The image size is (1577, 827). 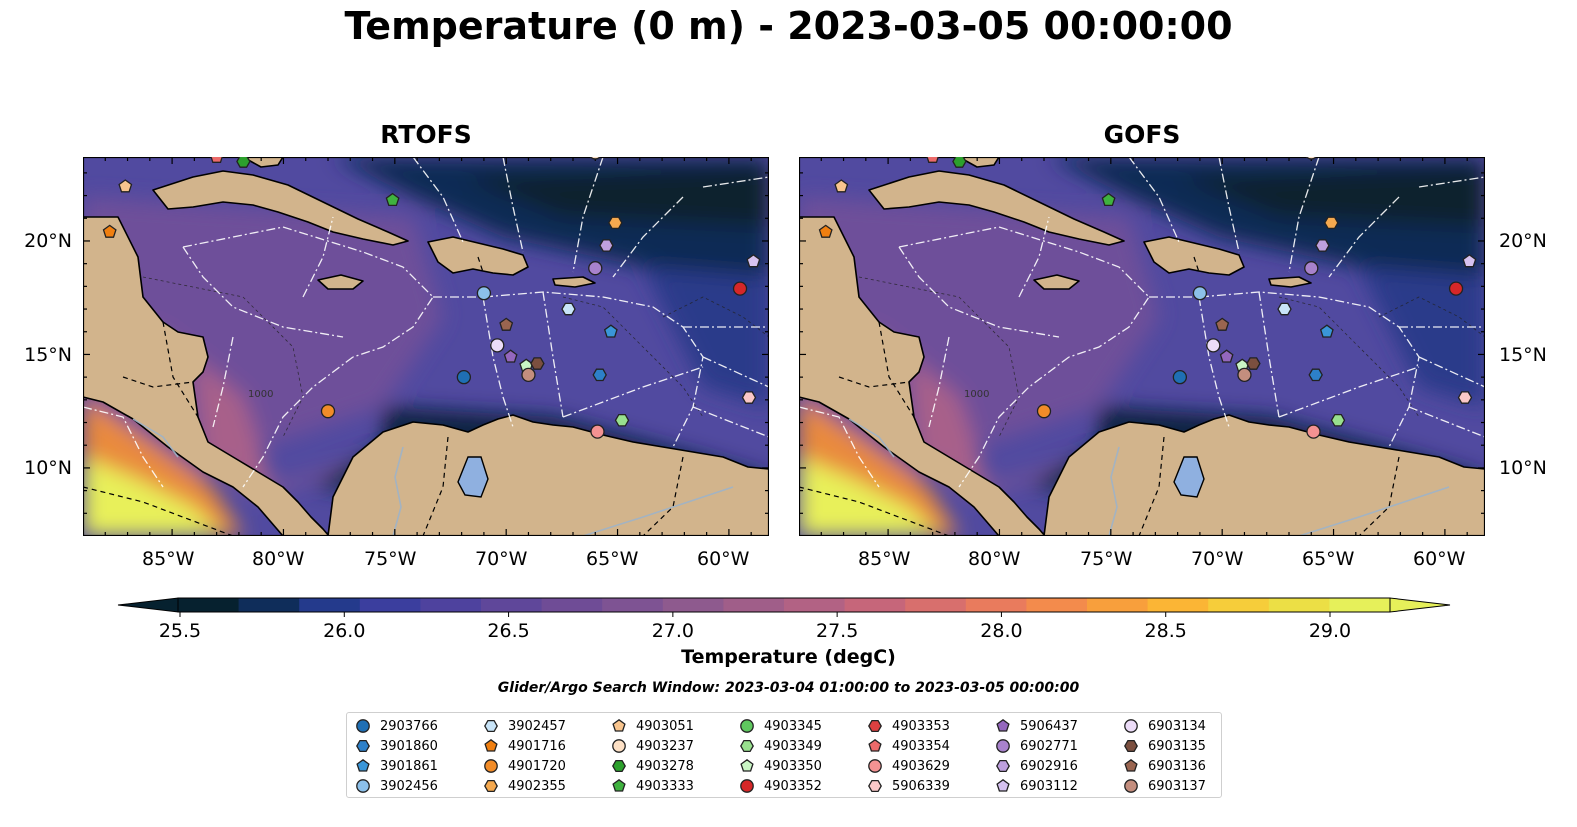 What do you see at coordinates (409, 746) in the screenshot?
I see `legend-label: 3901860` at bounding box center [409, 746].